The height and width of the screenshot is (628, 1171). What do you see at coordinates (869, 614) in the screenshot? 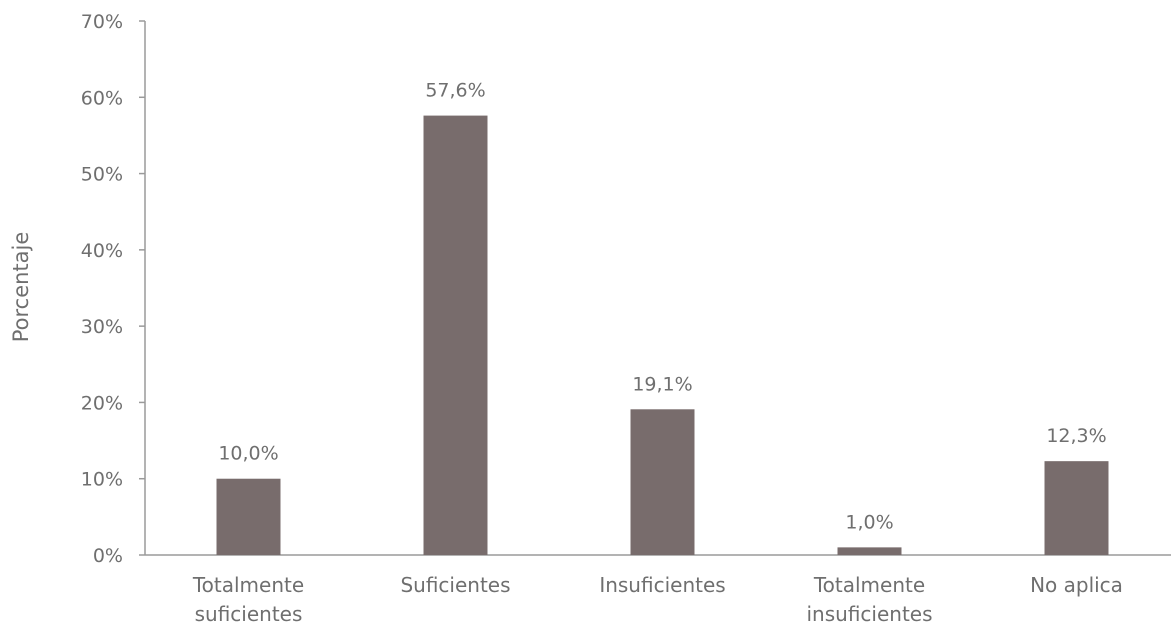
I see `x-category-label: insuficientes` at bounding box center [869, 614].